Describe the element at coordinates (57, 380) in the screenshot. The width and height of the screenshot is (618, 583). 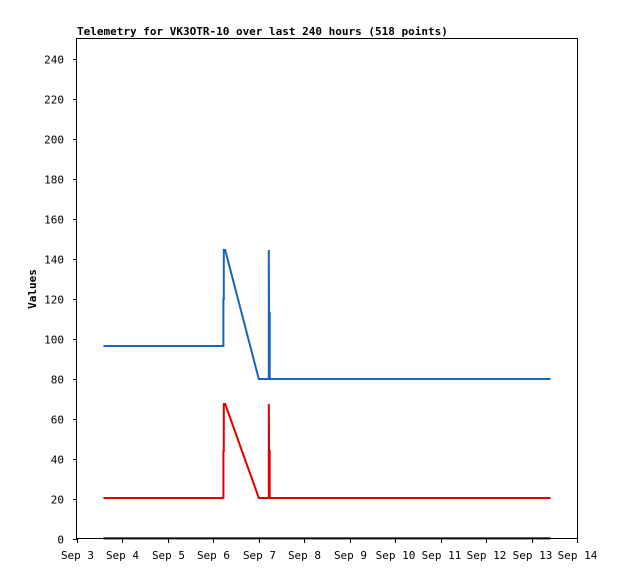
I see `y-tick-label: 80` at that location.